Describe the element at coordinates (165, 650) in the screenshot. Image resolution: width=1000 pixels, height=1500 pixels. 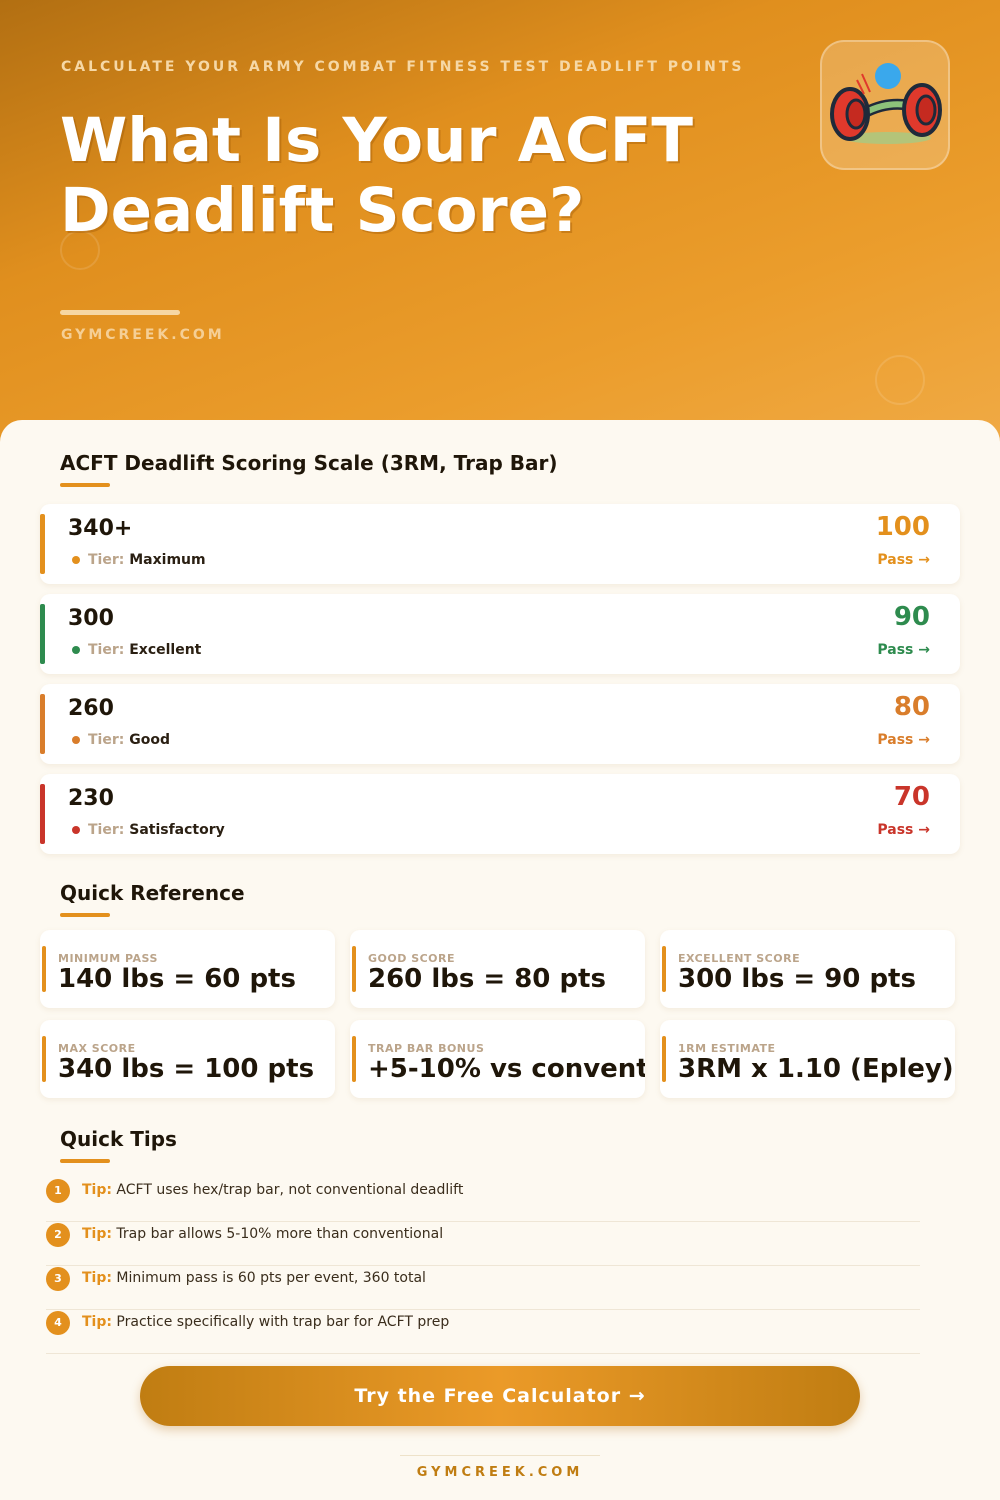
I see `tier-value: Excellent` at that location.